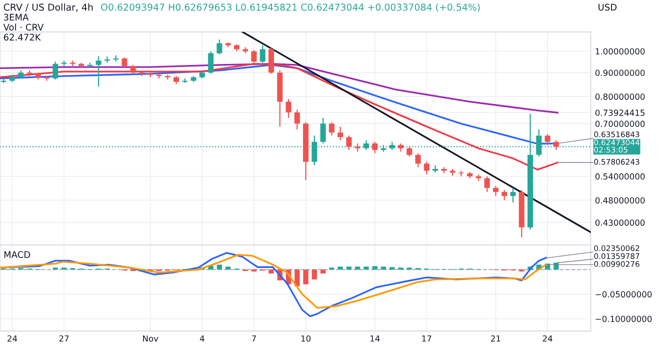  Describe the element at coordinates (620, 200) in the screenshot. I see `y-tick-label: 0.48000000` at that location.